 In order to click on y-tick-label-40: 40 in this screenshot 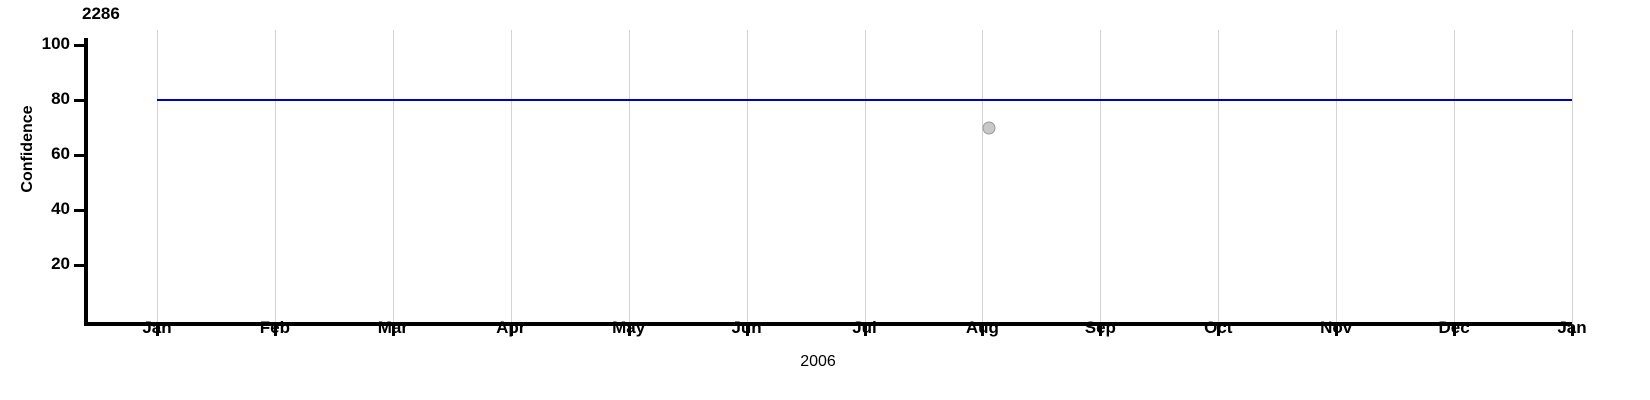, I will do `click(60, 208)`.